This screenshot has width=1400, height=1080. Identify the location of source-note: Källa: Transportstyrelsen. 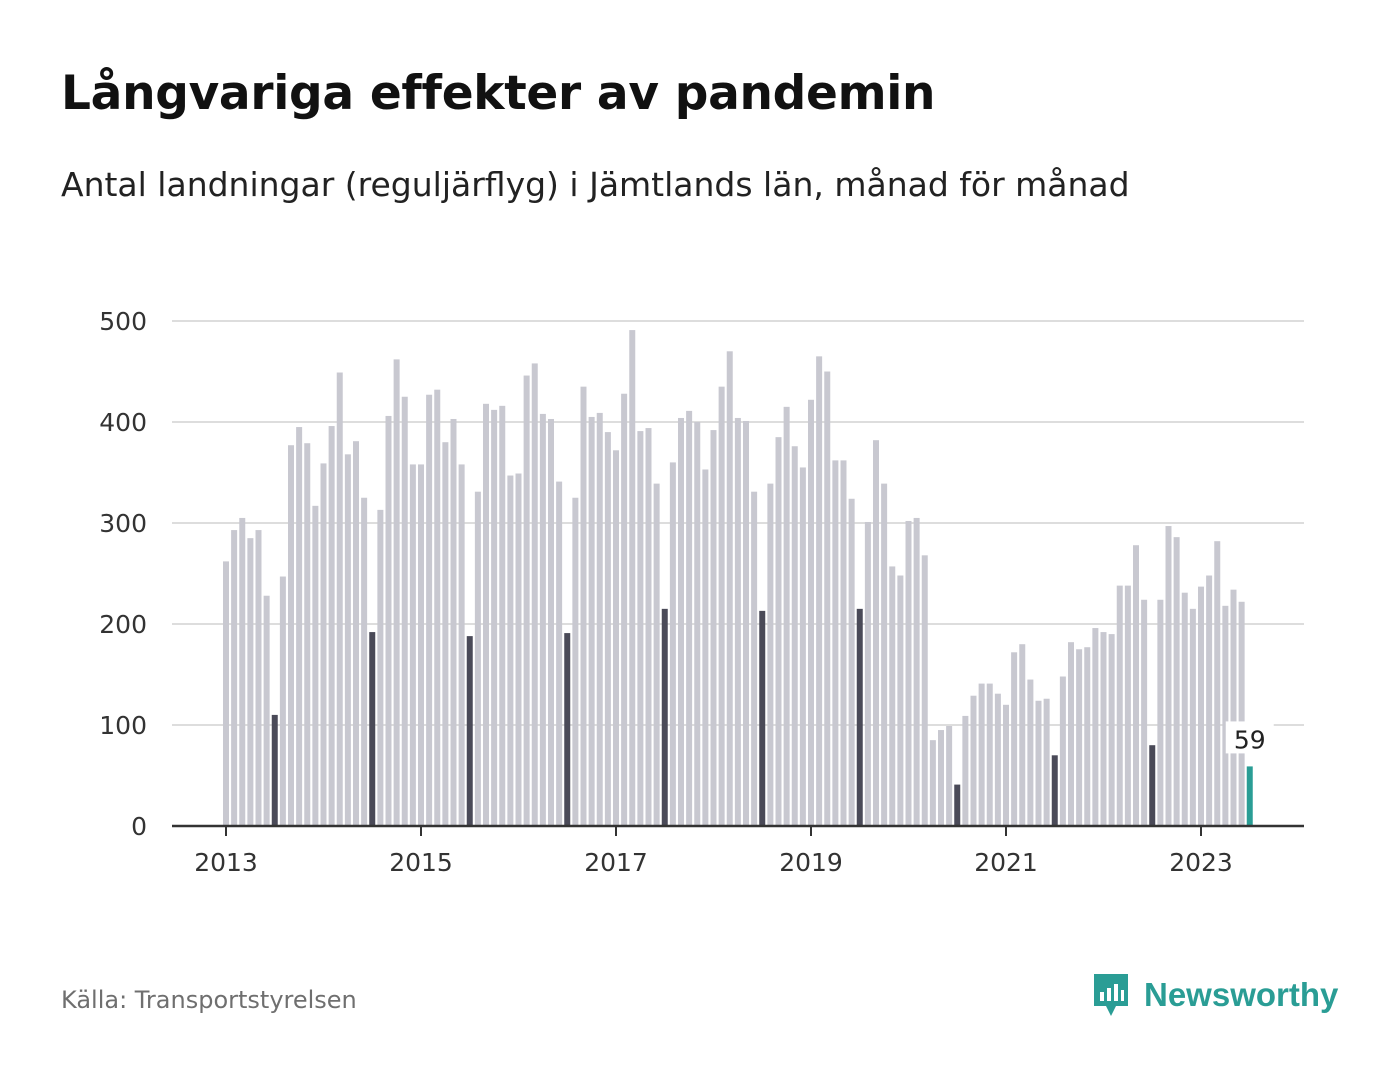
(209, 1000).